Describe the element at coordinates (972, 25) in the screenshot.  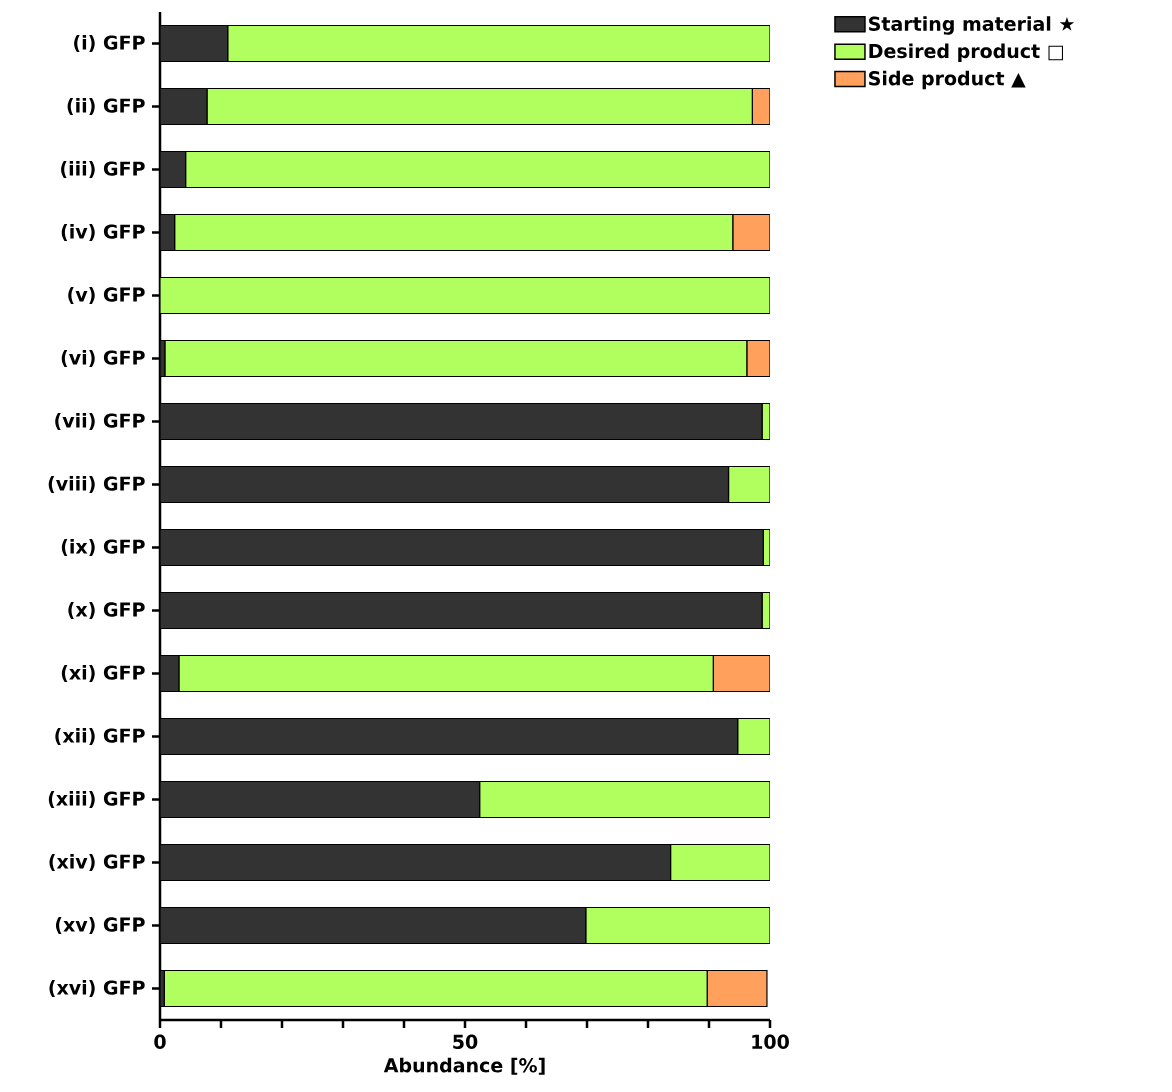
I see `legend-label: Starting material ★` at that location.